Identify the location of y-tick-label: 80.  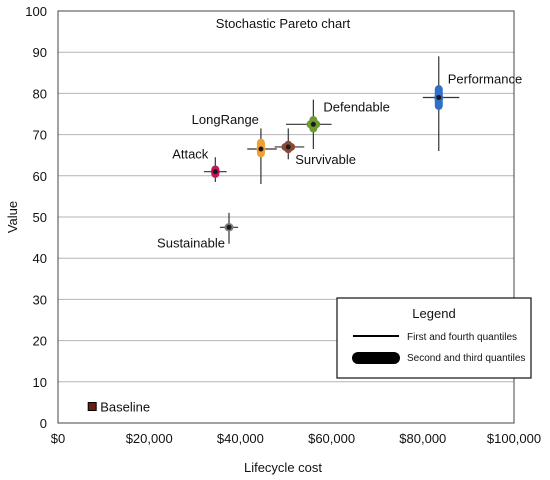
(40, 93).